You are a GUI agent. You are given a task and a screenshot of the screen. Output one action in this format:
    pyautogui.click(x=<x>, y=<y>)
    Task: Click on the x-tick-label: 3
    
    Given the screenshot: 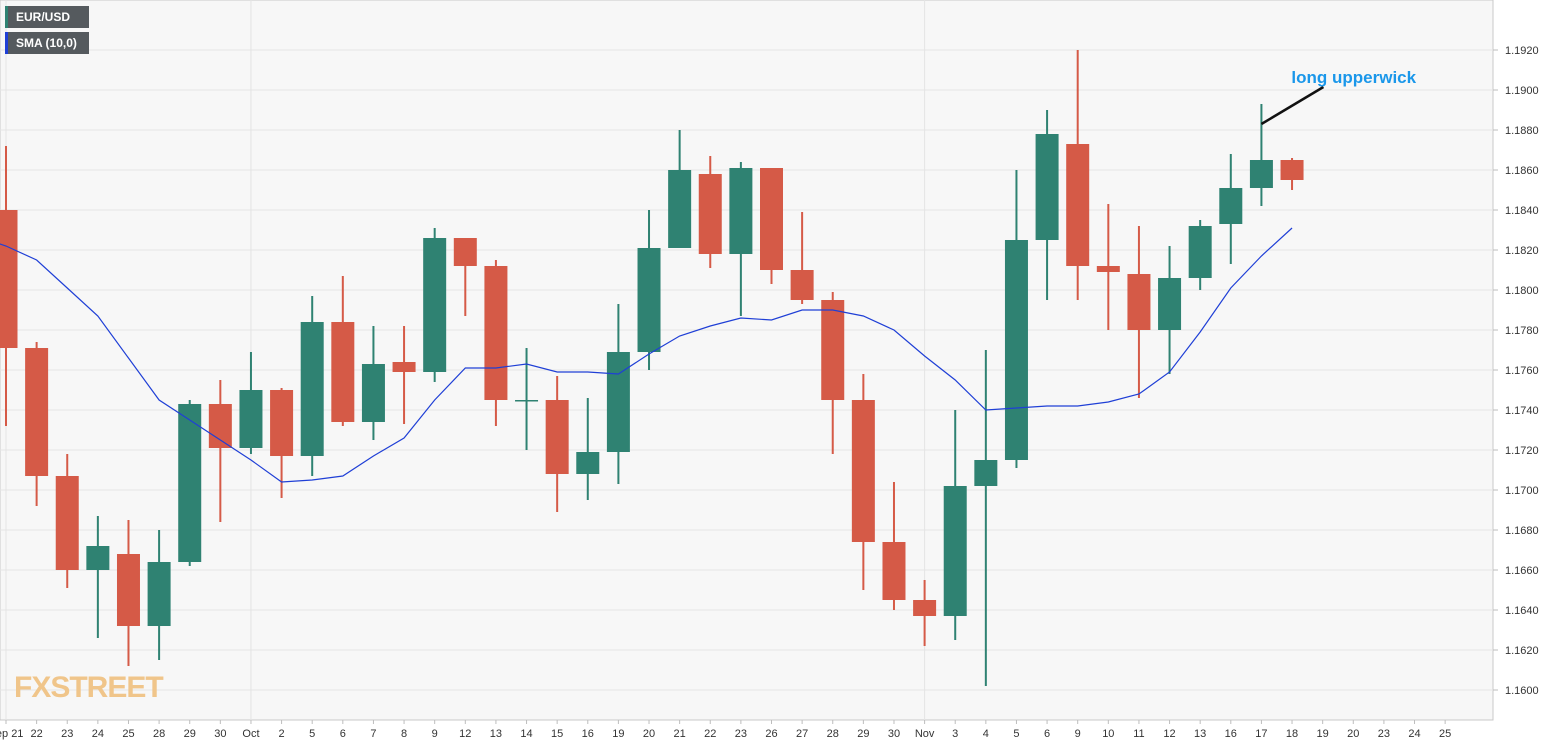 What is the action you would take?
    pyautogui.click(x=955, y=734)
    